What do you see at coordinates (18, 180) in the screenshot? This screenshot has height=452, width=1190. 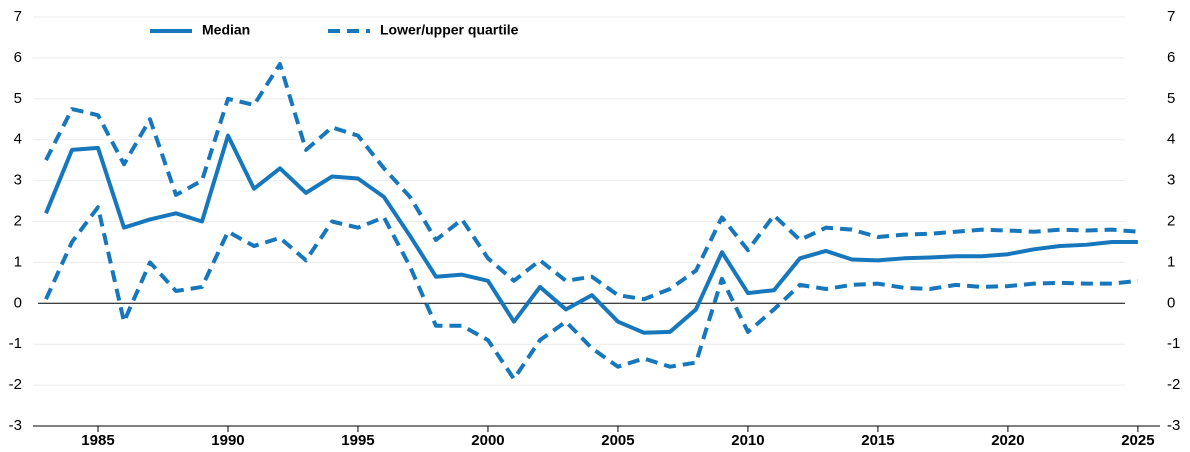 I see `y-tick-label: 3` at bounding box center [18, 180].